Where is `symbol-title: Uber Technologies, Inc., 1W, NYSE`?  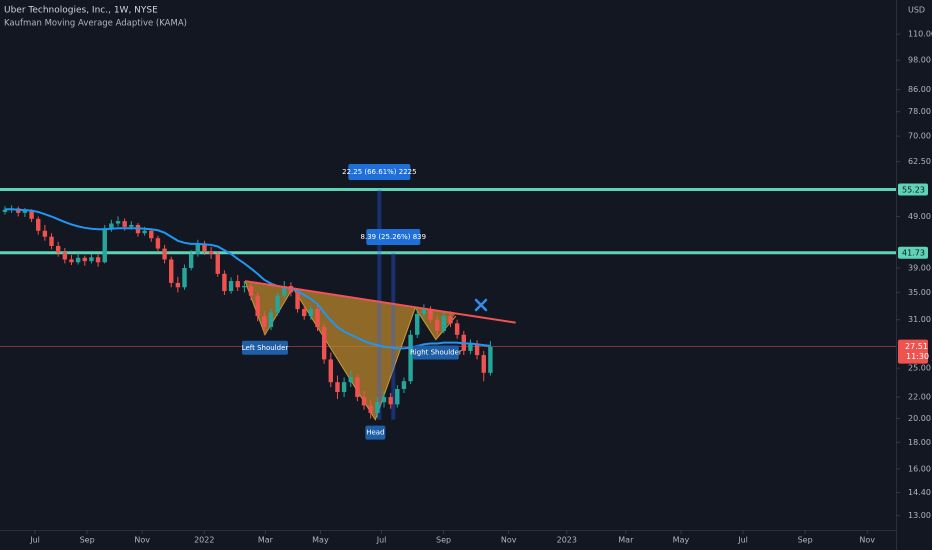
symbol-title: Uber Technologies, Inc., 1W, NYSE is located at coordinates (81, 11).